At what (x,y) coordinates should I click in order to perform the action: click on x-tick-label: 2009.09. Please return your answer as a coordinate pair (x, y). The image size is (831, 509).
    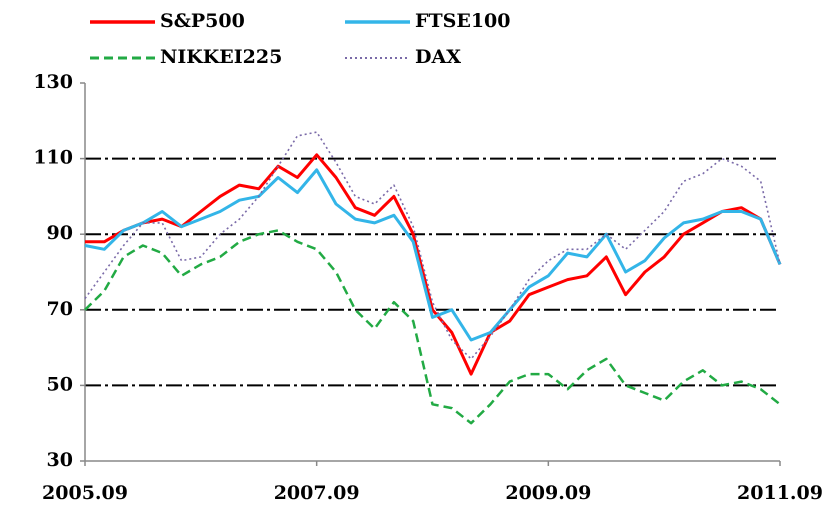
    Looking at the image, I should click on (548, 493).